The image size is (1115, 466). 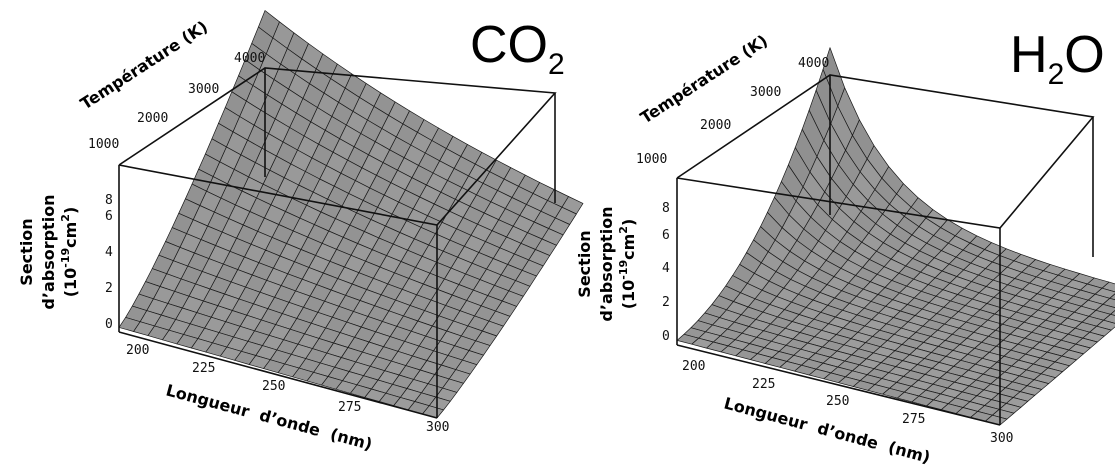 I want to click on panel-title-h2o: H2O, so click(x=1057, y=58).